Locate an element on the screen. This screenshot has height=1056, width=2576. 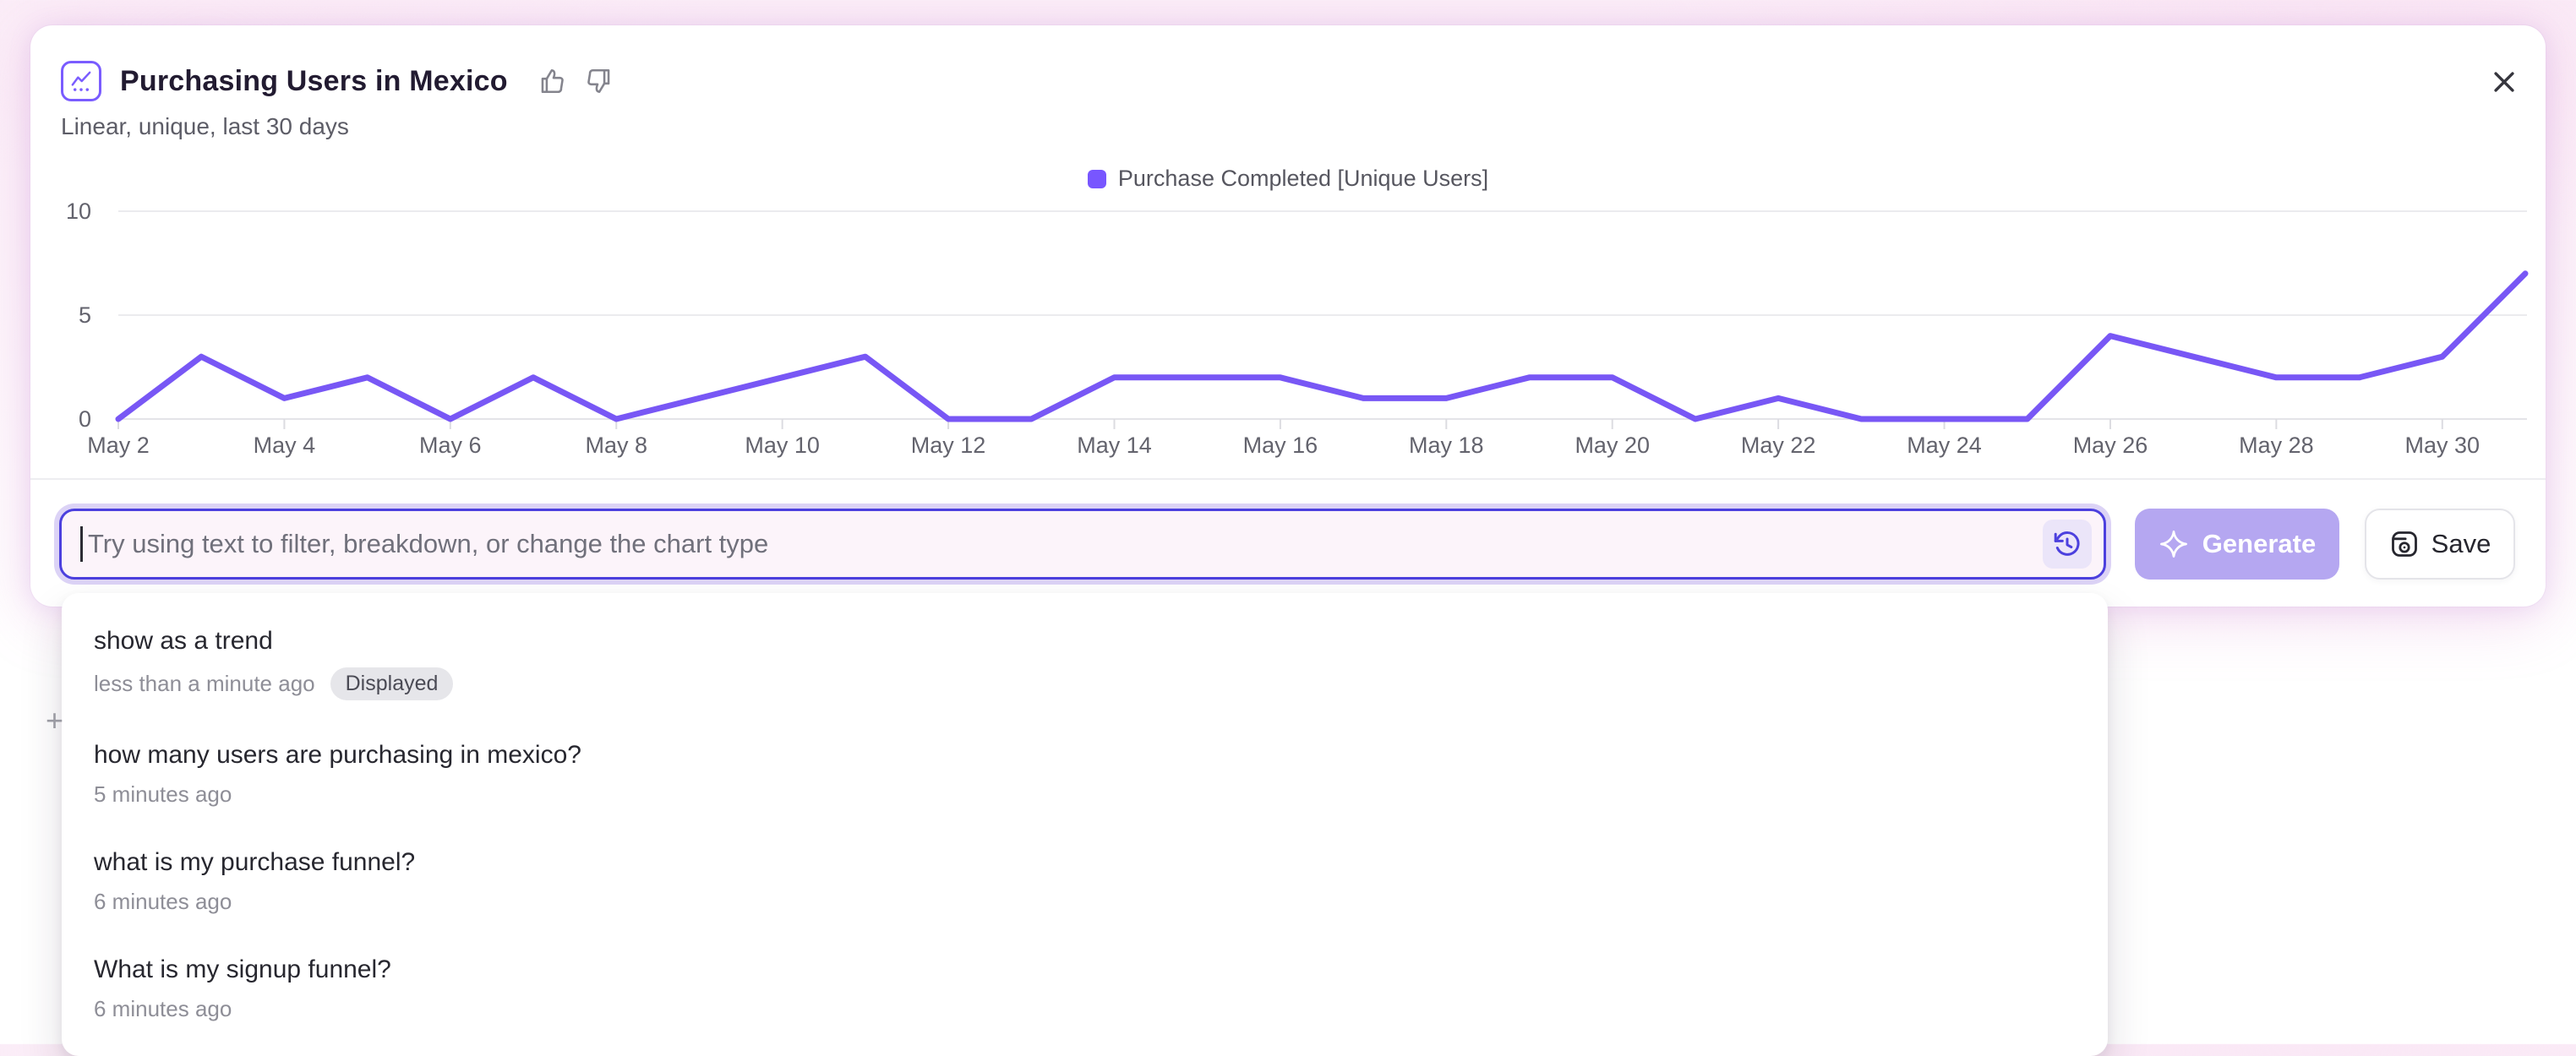
x-axis-label: May 26 is located at coordinates (2110, 445).